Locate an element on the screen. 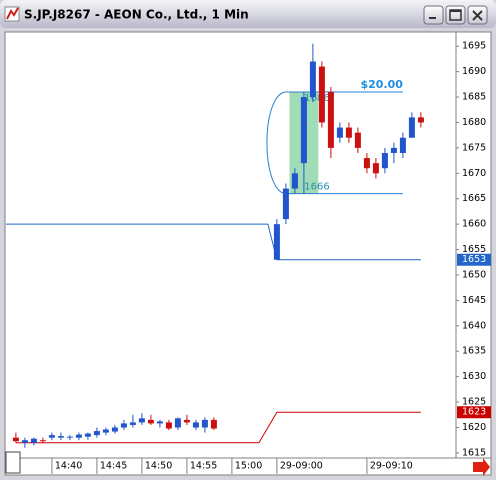 The width and height of the screenshot is (496, 480). y-tick-label: 1650 is located at coordinates (474, 274).